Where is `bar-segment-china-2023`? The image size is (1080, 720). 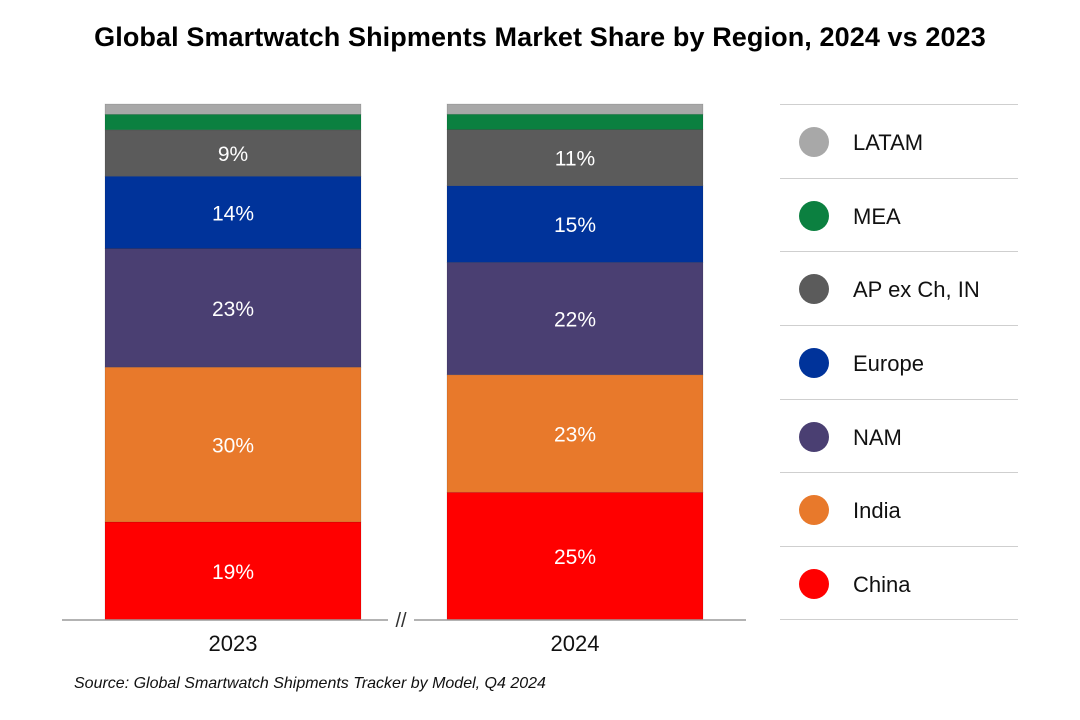
bar-segment-china-2023 is located at coordinates (233, 571).